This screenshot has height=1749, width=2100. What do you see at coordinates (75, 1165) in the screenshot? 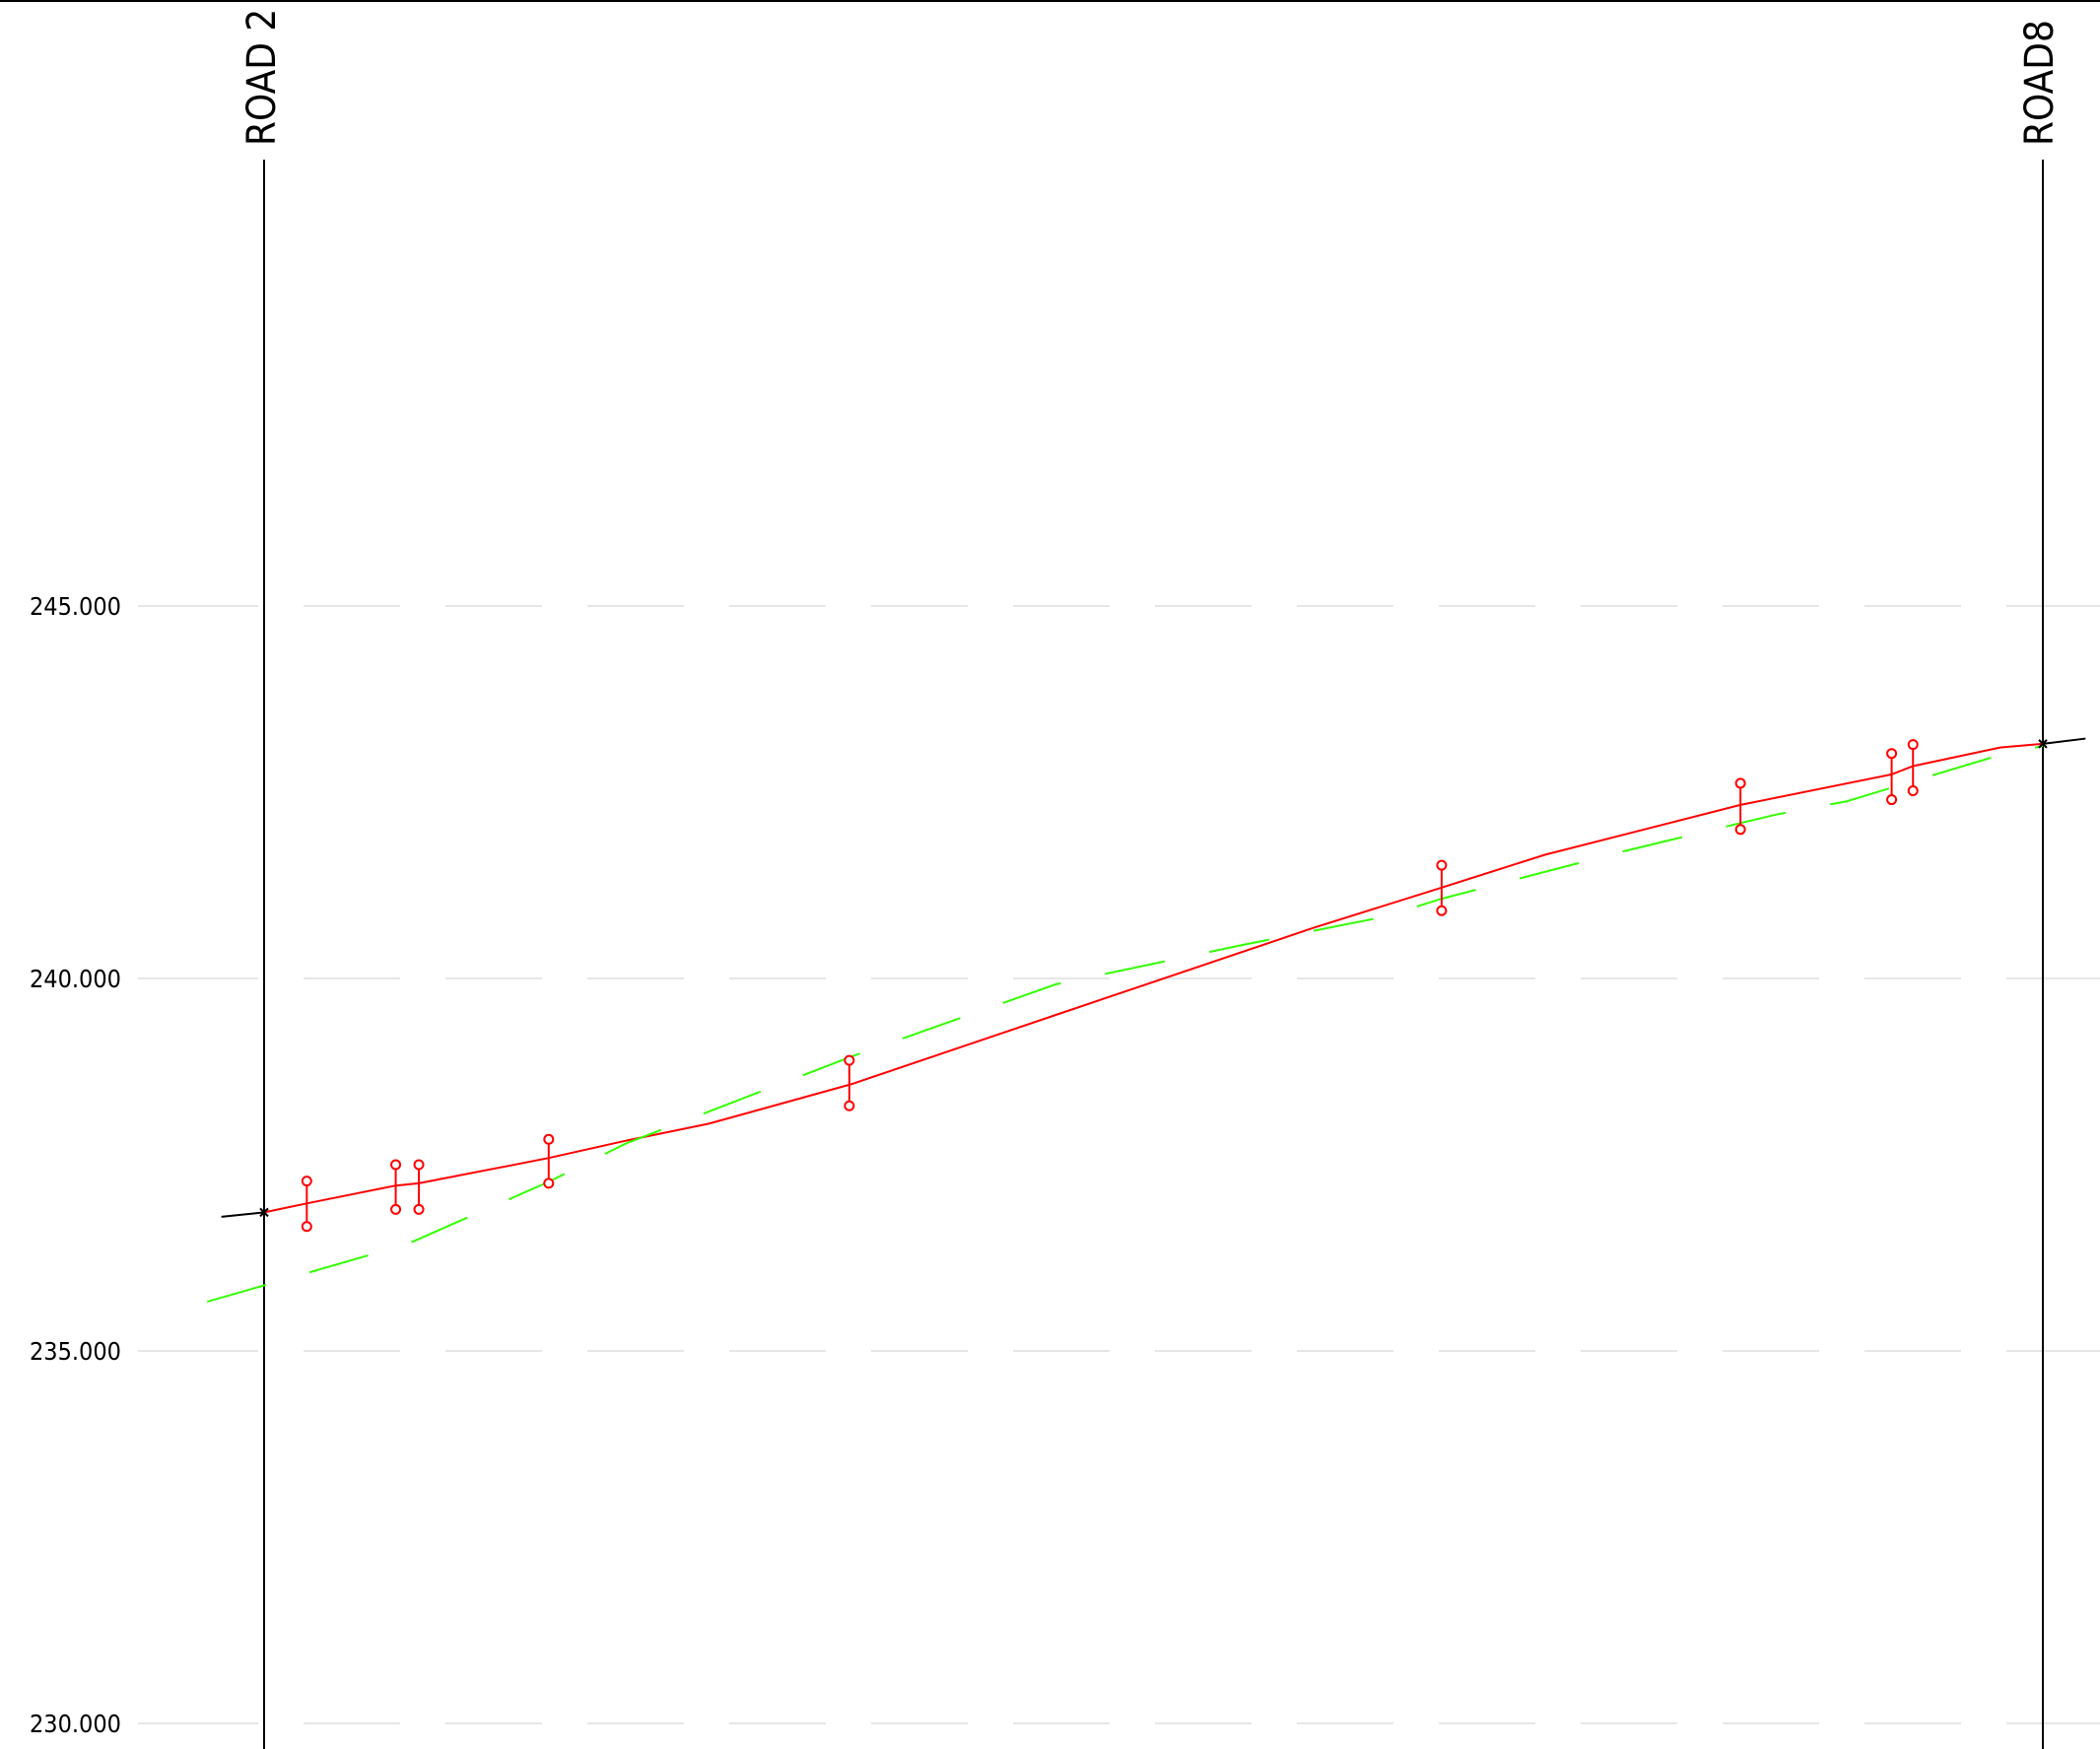
I see `elevation-axis: 245.000 240.000 235.000 230.000` at bounding box center [75, 1165].